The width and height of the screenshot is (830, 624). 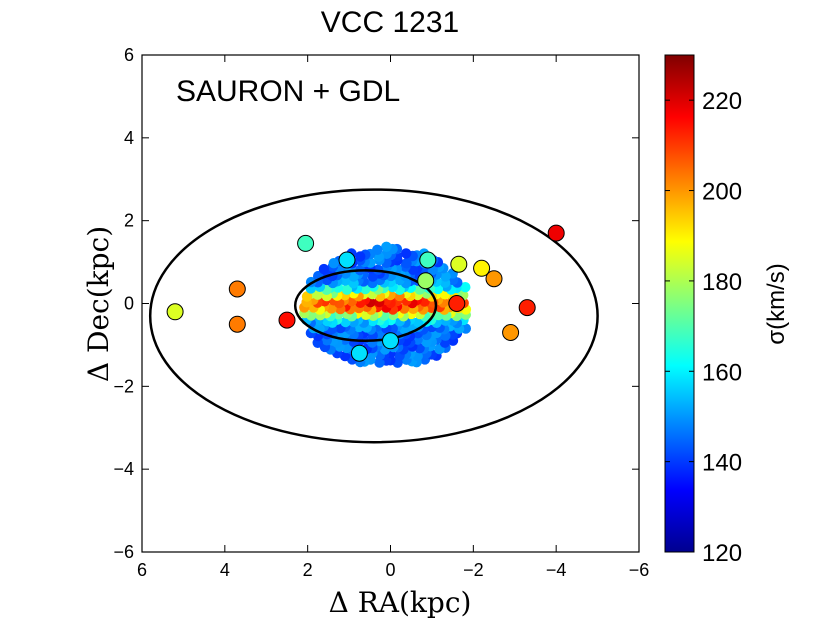 I want to click on colorbar-tick-label: 140, so click(x=722, y=463).